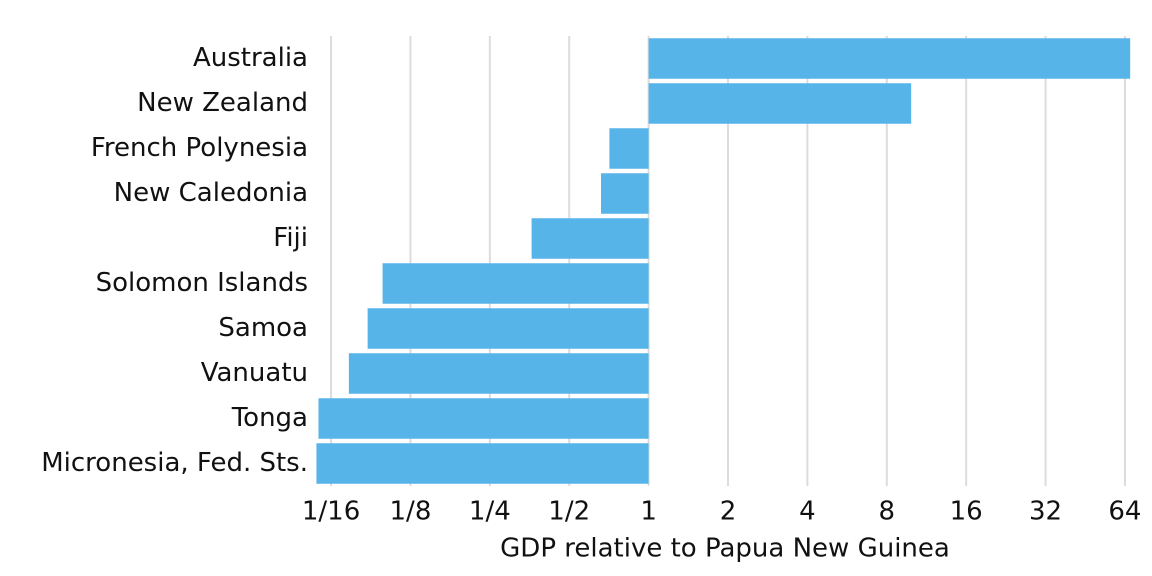 Image resolution: width=1152 pixels, height=576 pixels. I want to click on y-tick-label: Samoa, so click(263, 328).